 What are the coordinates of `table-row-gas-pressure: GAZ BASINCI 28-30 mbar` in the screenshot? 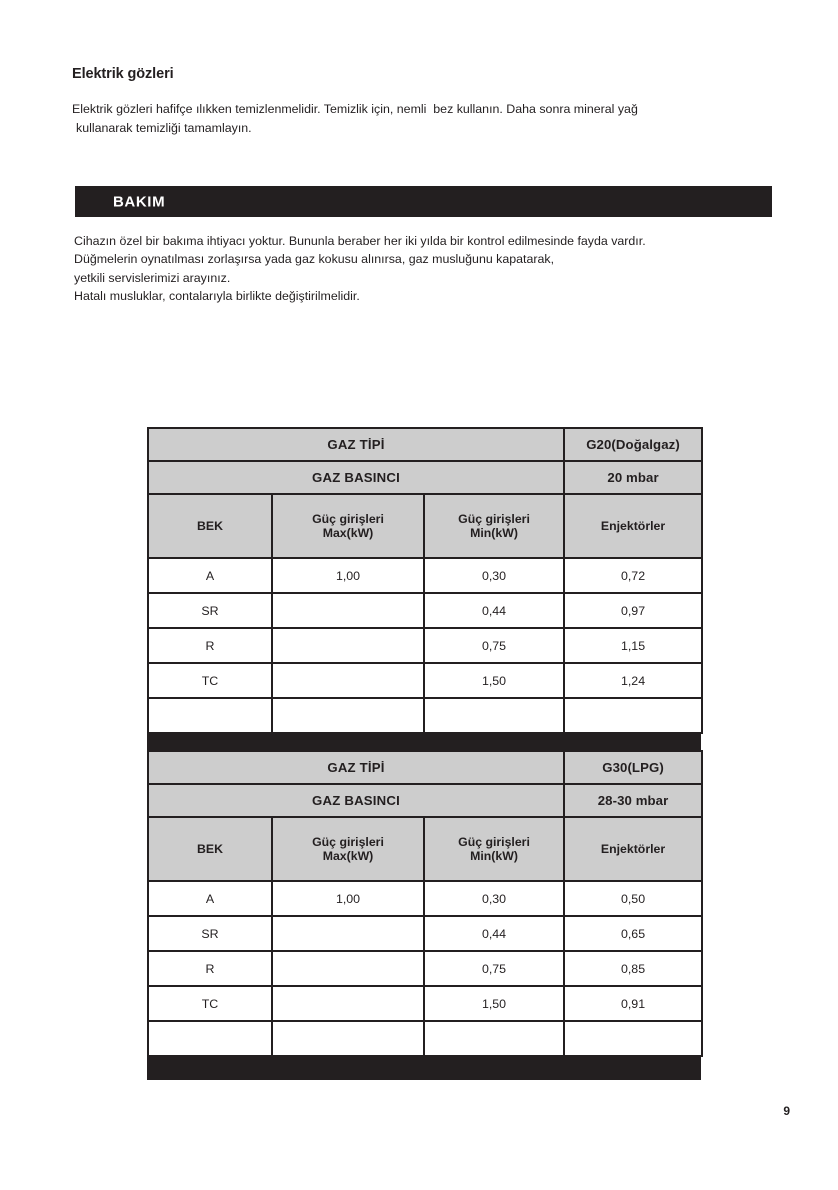 It's located at (425, 800).